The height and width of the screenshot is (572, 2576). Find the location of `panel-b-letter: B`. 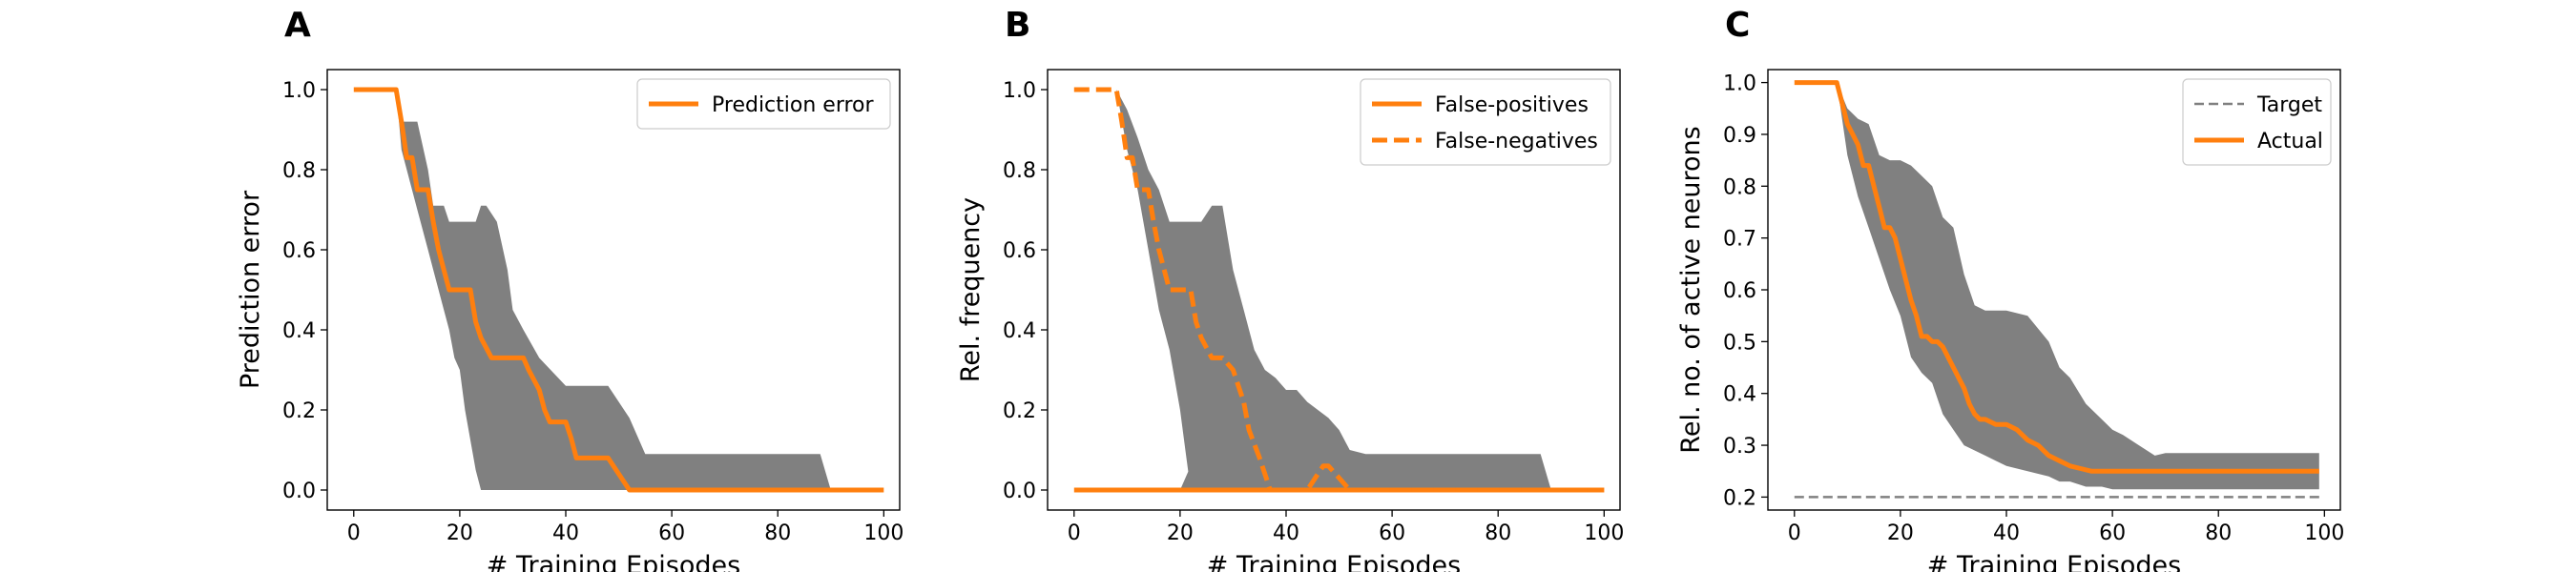

panel-b-letter: B is located at coordinates (1017, 26).